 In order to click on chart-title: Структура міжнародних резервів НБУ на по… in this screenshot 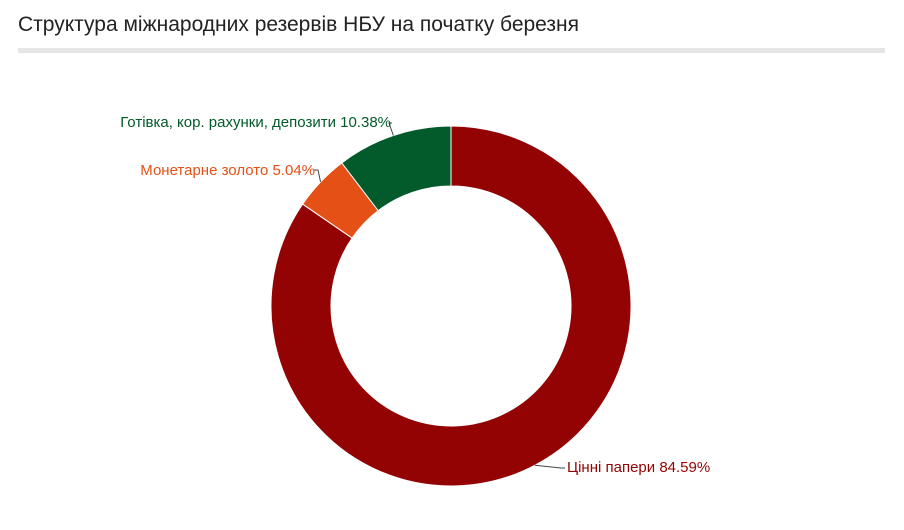, I will do `click(299, 24)`.